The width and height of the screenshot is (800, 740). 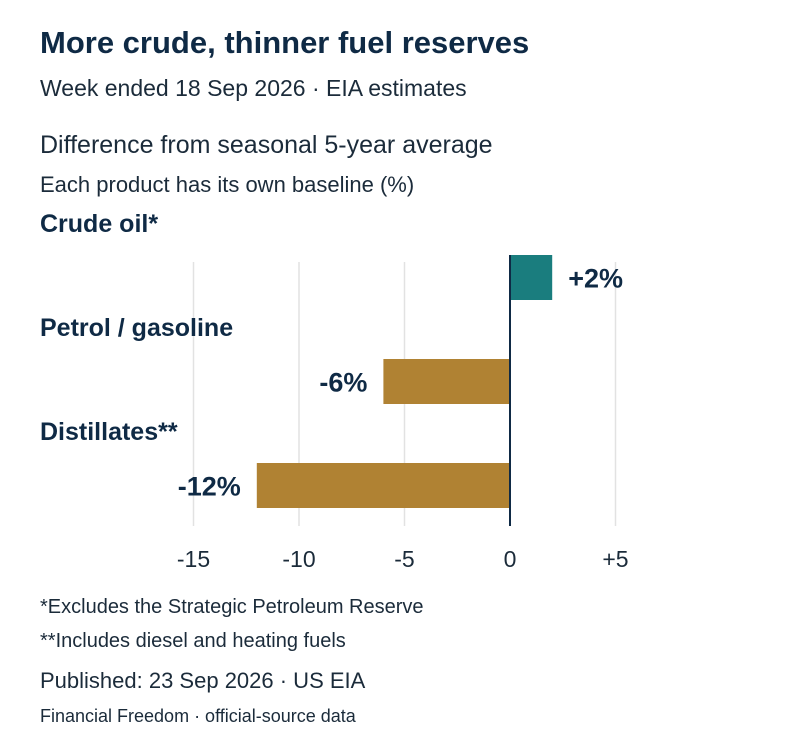 I want to click on x-tick-label: 0, so click(x=510, y=559).